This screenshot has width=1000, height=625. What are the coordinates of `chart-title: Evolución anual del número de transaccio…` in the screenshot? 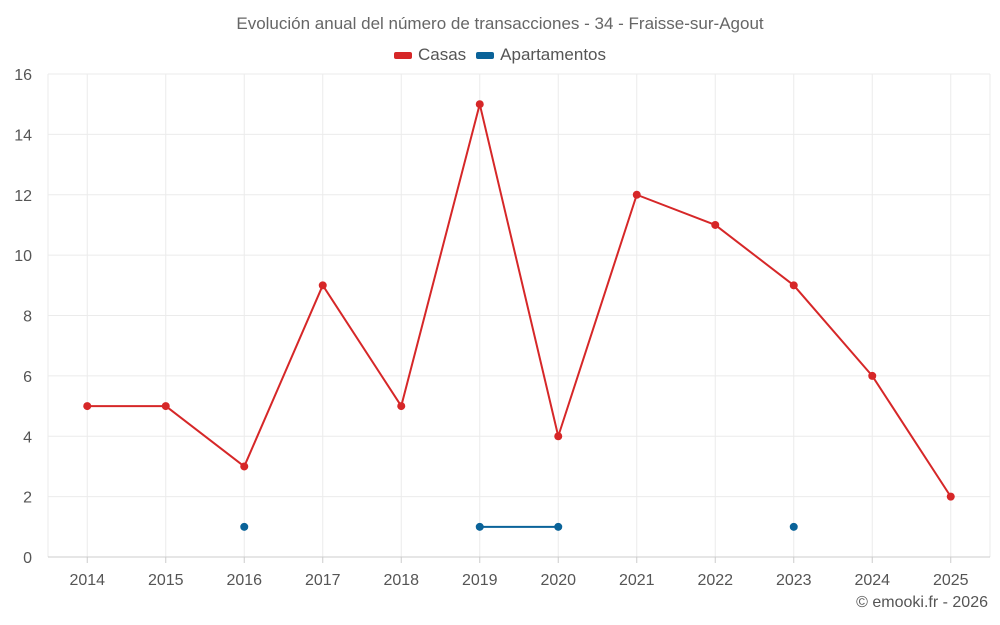 It's located at (500, 23).